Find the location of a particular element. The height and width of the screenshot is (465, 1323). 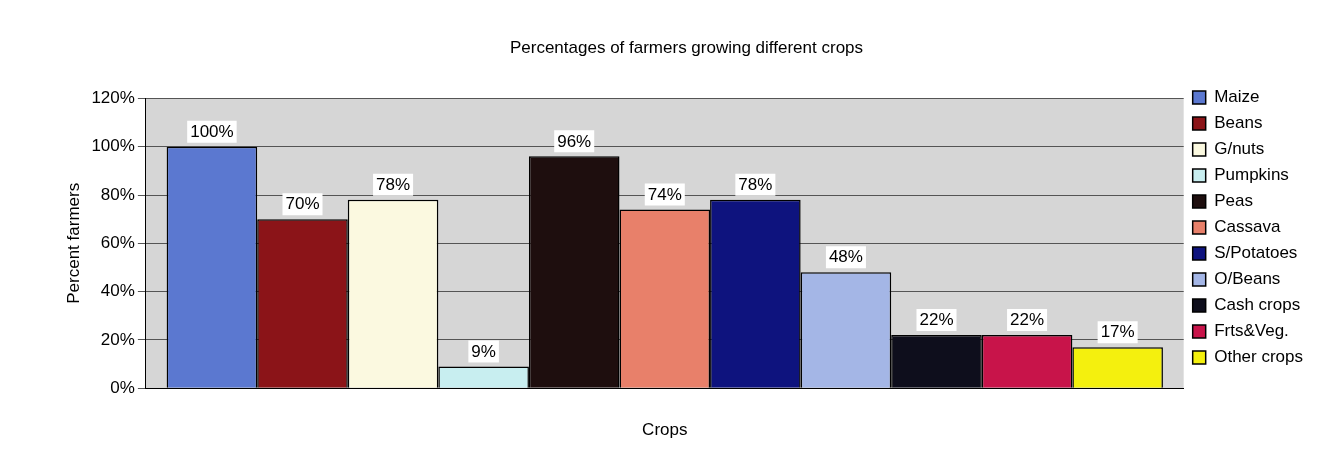

chart-title: Percentages of farmers growing different crops is located at coordinates (686, 47).